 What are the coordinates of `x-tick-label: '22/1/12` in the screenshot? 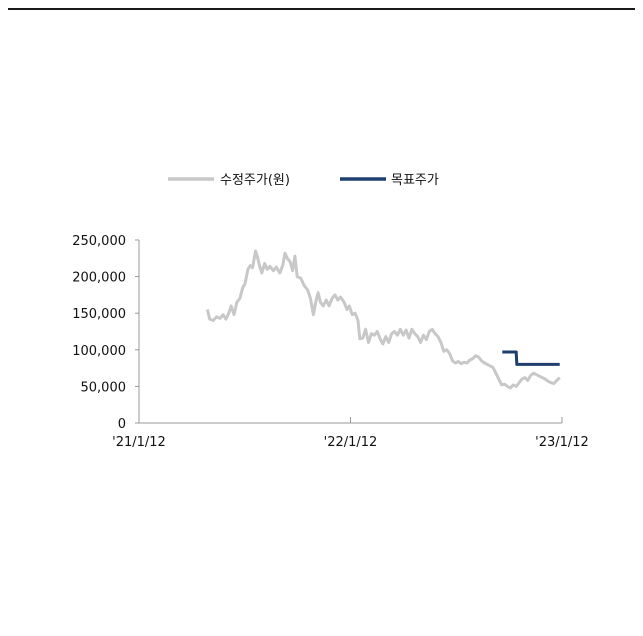 It's located at (351, 442).